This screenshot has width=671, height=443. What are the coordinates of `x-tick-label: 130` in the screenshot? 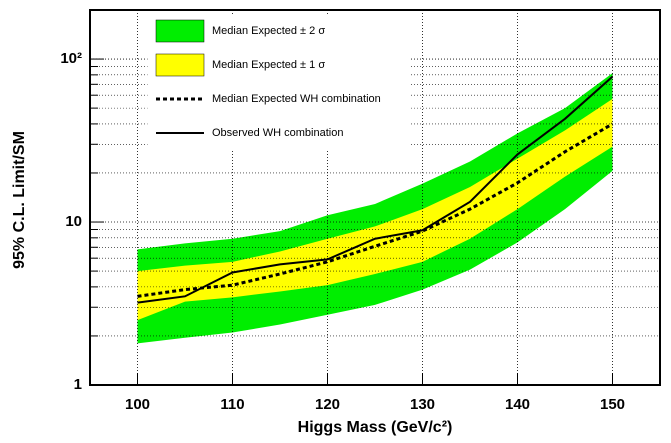 It's located at (422, 404).